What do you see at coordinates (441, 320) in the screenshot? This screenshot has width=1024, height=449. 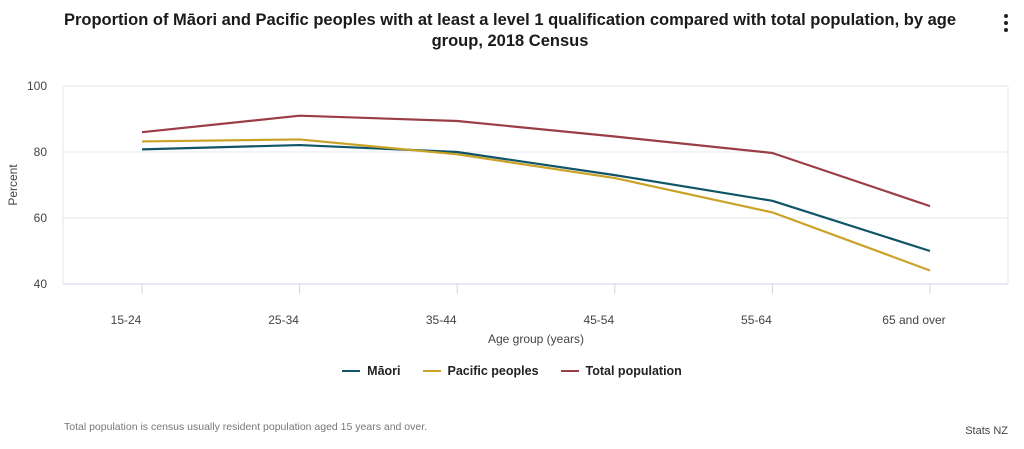 I see `x-tick-label: 35-44` at bounding box center [441, 320].